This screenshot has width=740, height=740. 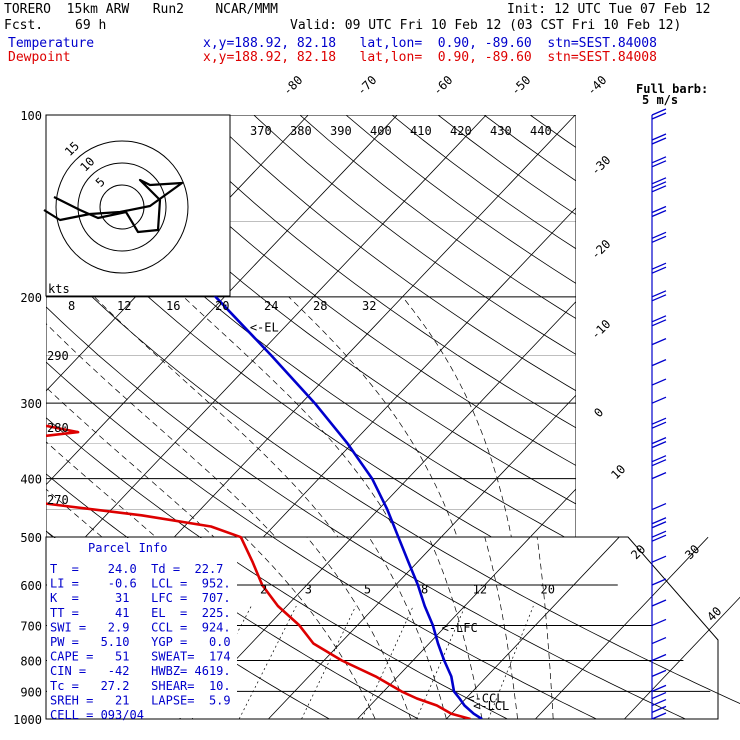 What do you see at coordinates (366, 85) in the screenshot?
I see `isotherm-label: -70` at bounding box center [366, 85].